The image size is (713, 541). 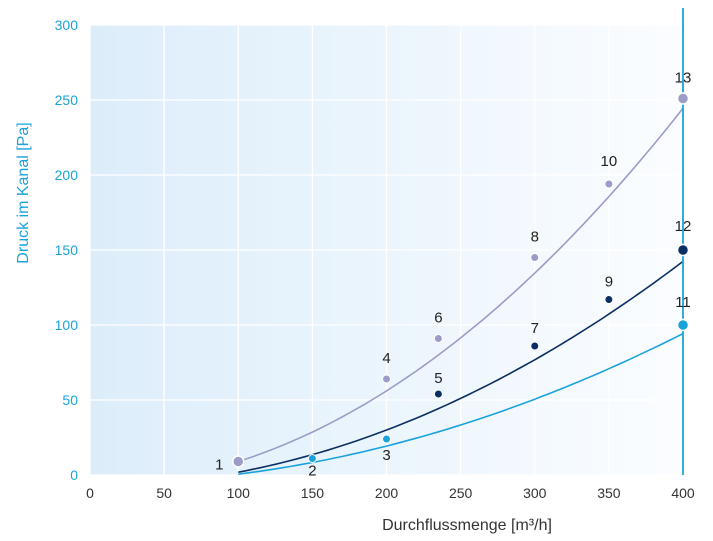 I want to click on y-axis-label: Druck im Kanal [Pa], so click(x=23, y=192).